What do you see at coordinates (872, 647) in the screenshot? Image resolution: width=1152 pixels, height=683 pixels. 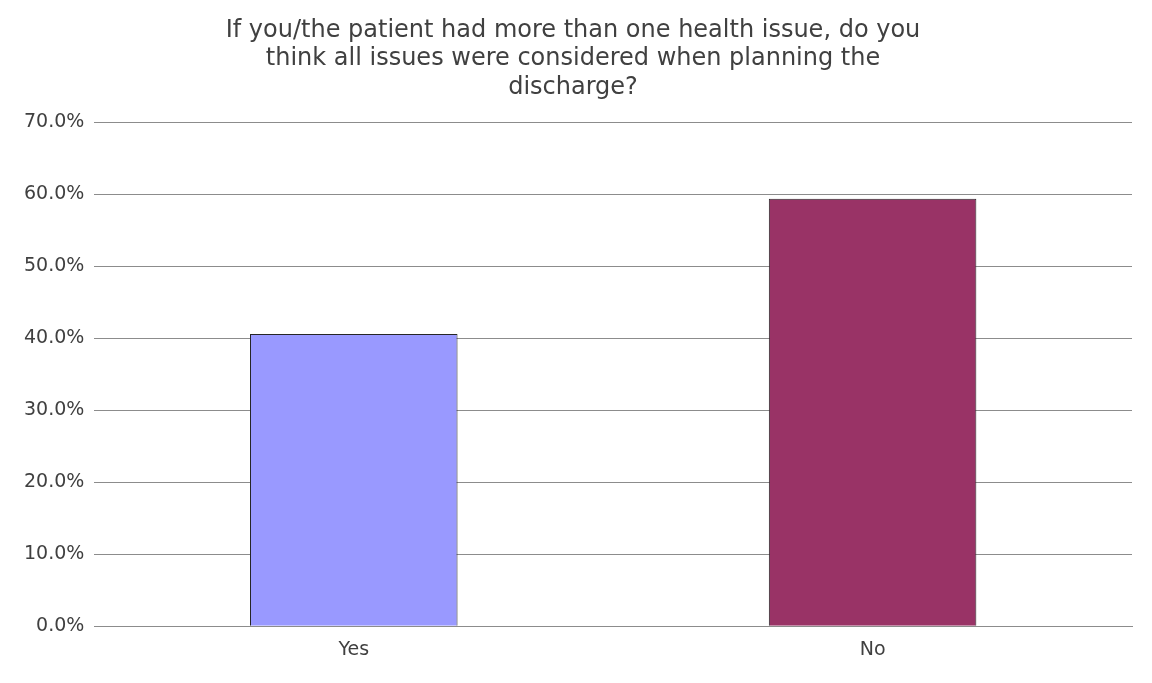 I see `x-tick-label: No` at bounding box center [872, 647].